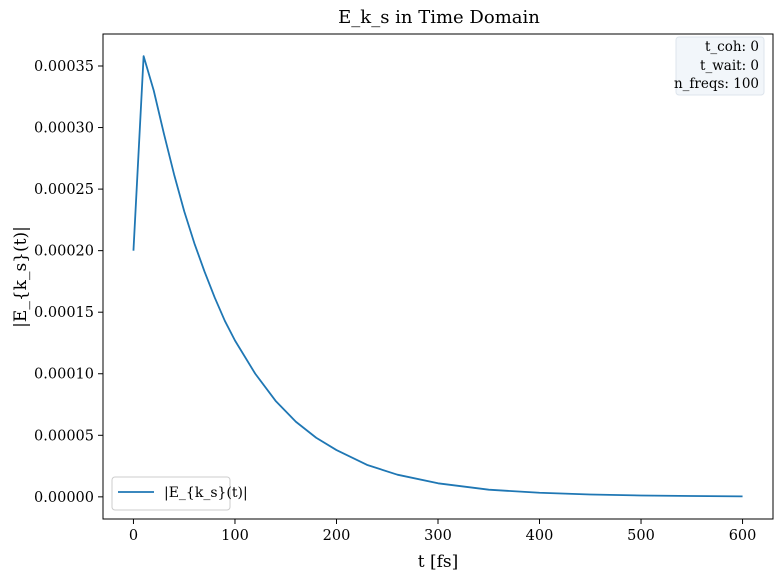 This screenshot has height=582, width=782. I want to click on y-tick-label: 0.00020, so click(64, 252).